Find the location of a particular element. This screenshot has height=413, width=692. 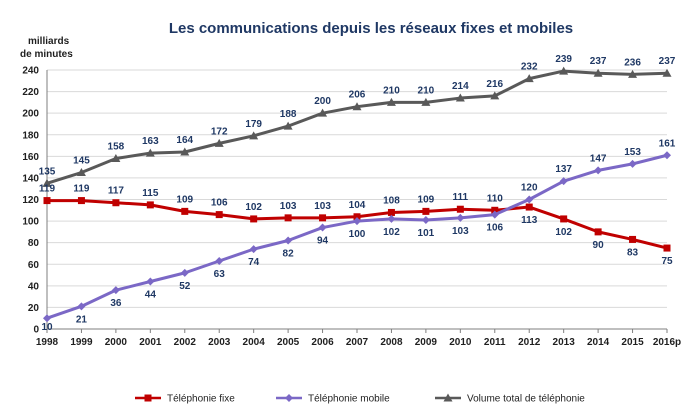

data-label-total: 237 is located at coordinates (667, 61).